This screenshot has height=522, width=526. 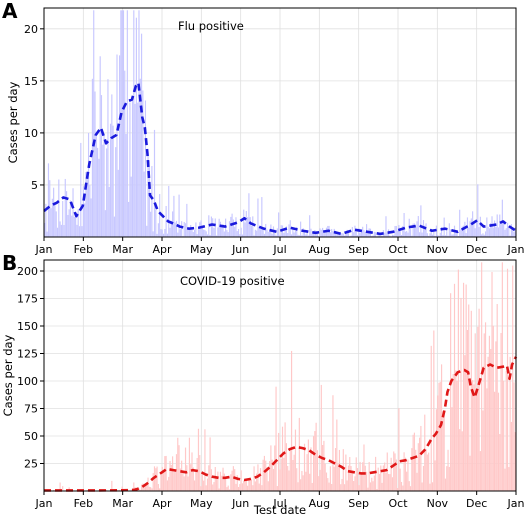 I want to click on x-tick-label: Mar, so click(x=122, y=503).